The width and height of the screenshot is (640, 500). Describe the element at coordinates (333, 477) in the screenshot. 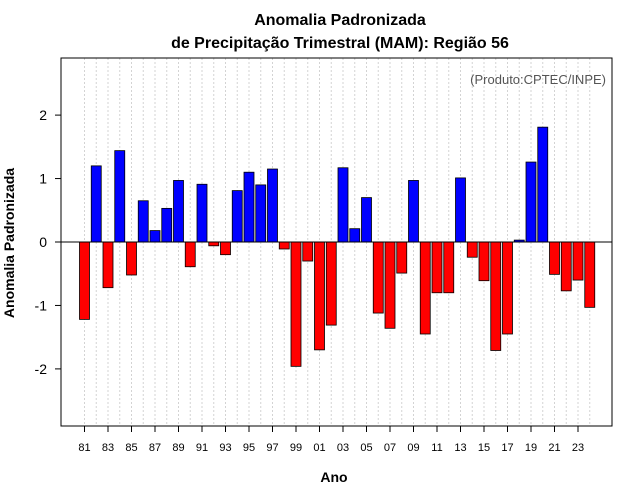

I see `x-axis-label: Ano` at that location.